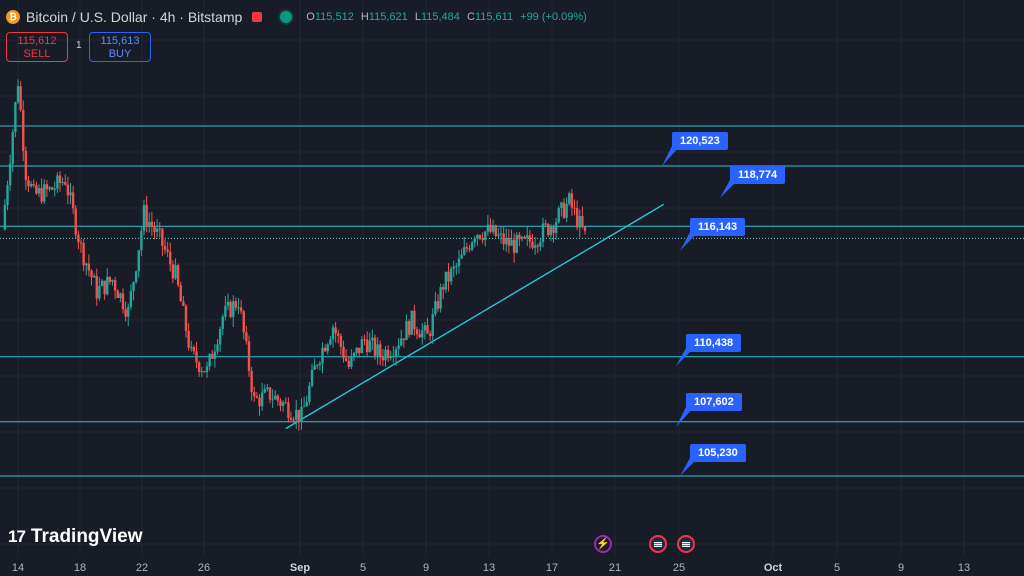  I want to click on price-level-badge: 110,438, so click(714, 343).